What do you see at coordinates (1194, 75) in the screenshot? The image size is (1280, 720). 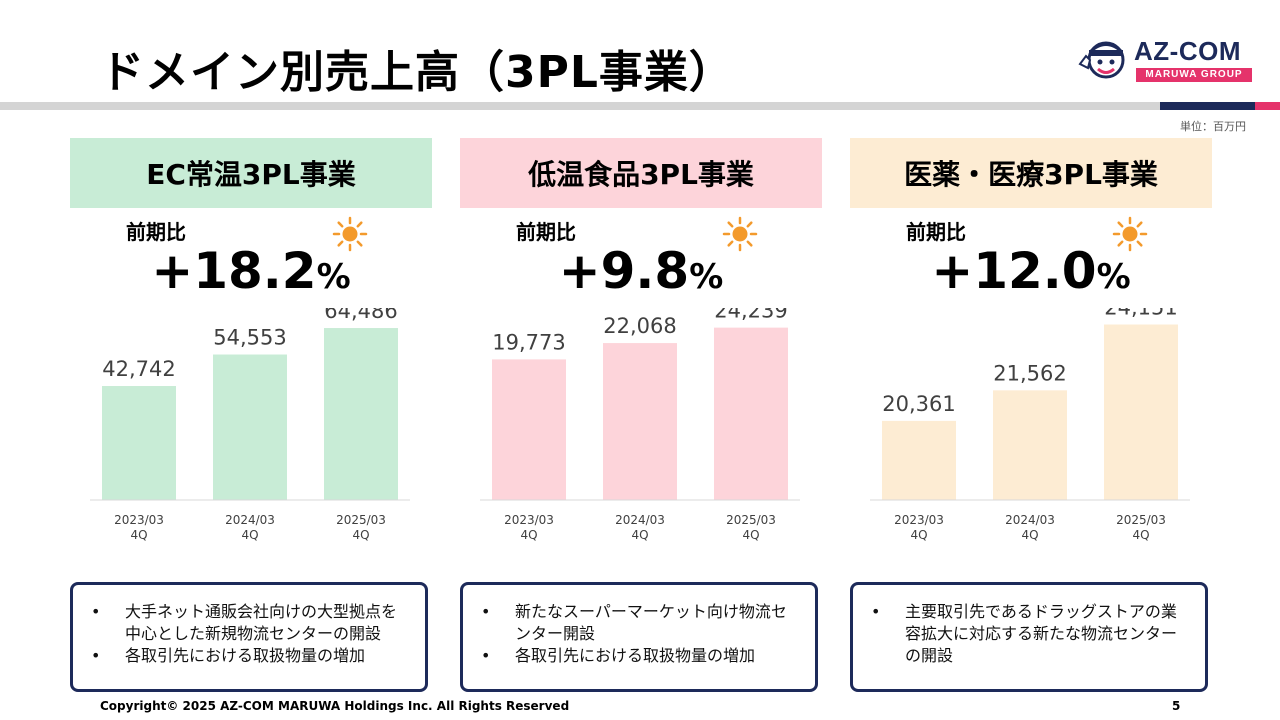 I see `logo-subtitle: MARUWA GROUP` at bounding box center [1194, 75].